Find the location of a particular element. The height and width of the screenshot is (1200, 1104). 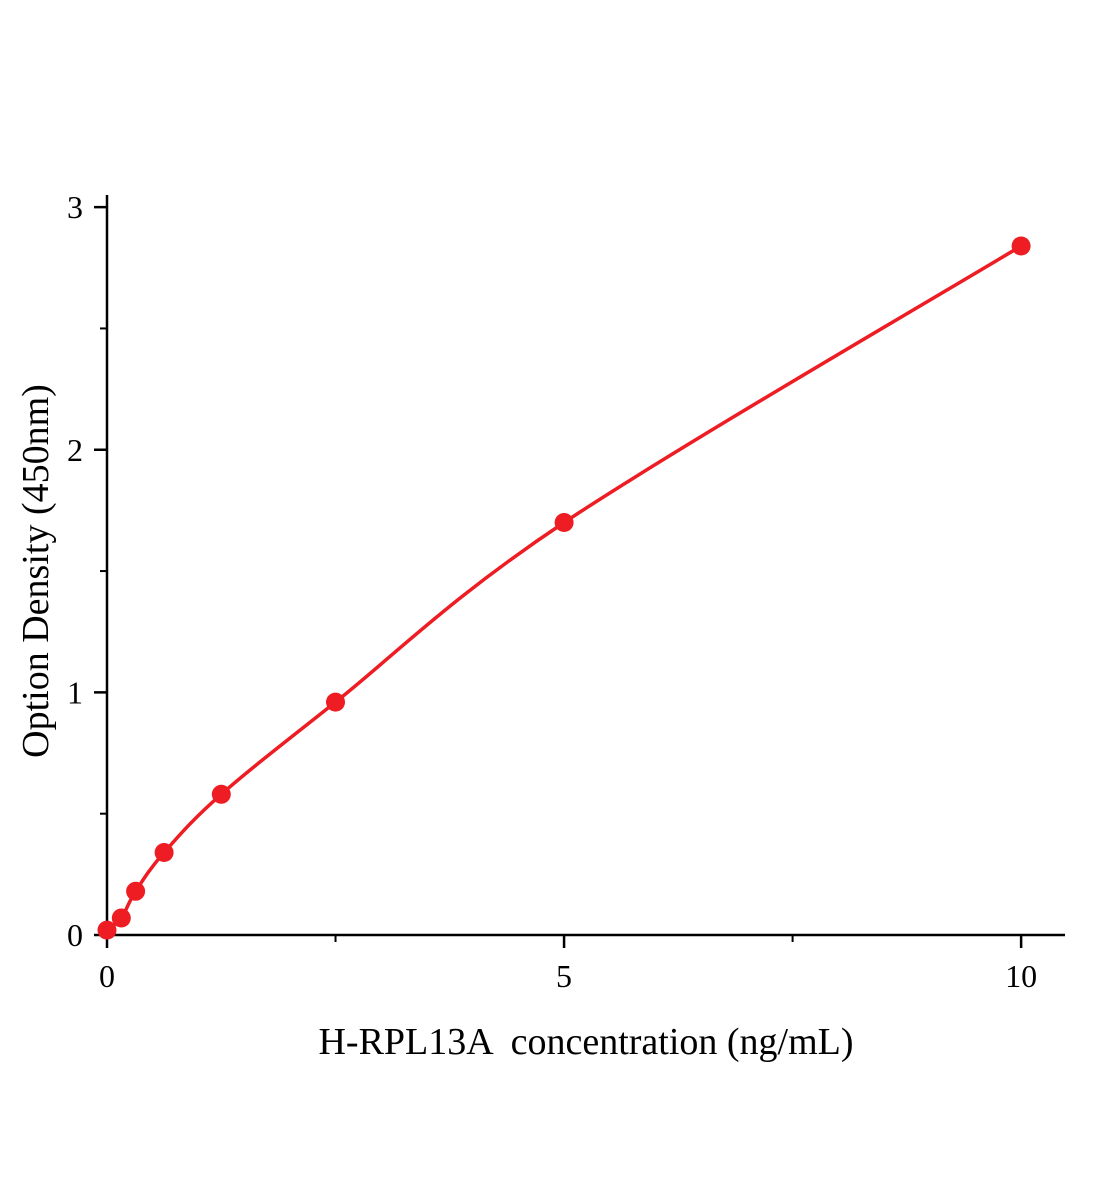

y-tick-label: 1 is located at coordinates (75, 692).